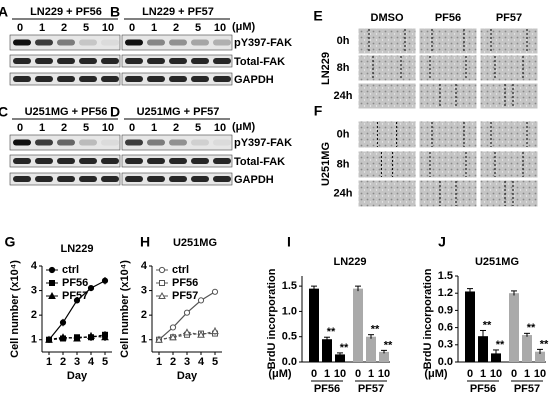 The height and width of the screenshot is (401, 550). I want to click on wound-row-label: 24h, so click(343, 96).